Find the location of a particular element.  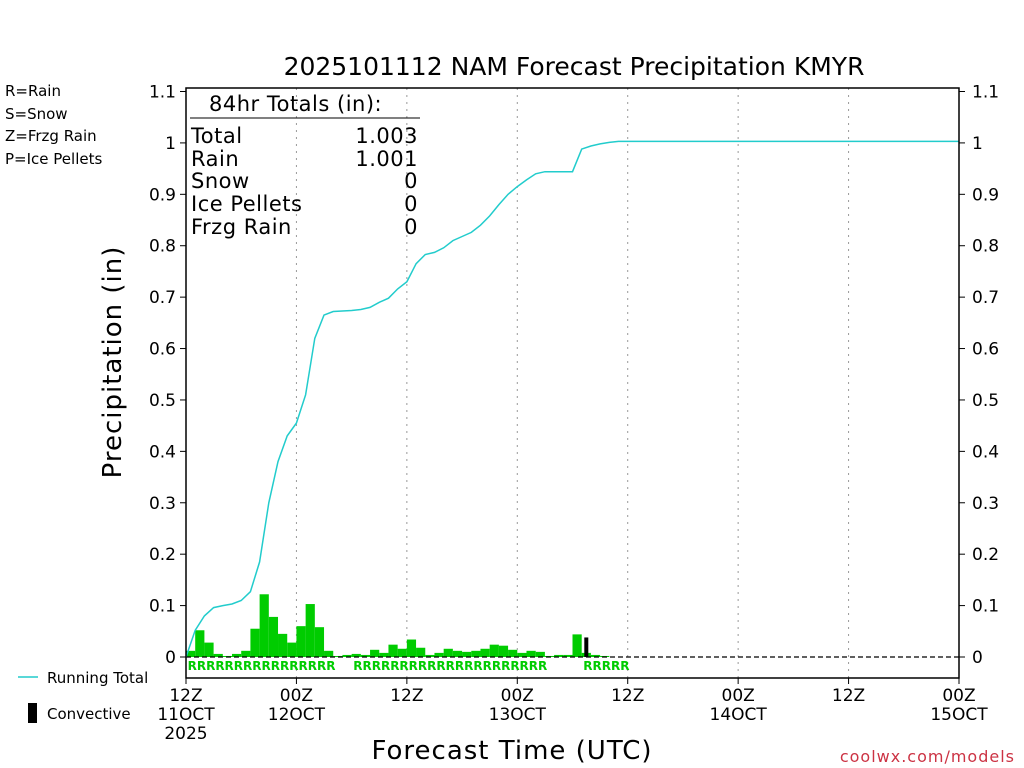

y-tick-label-left: 0.5 is located at coordinates (162, 401).